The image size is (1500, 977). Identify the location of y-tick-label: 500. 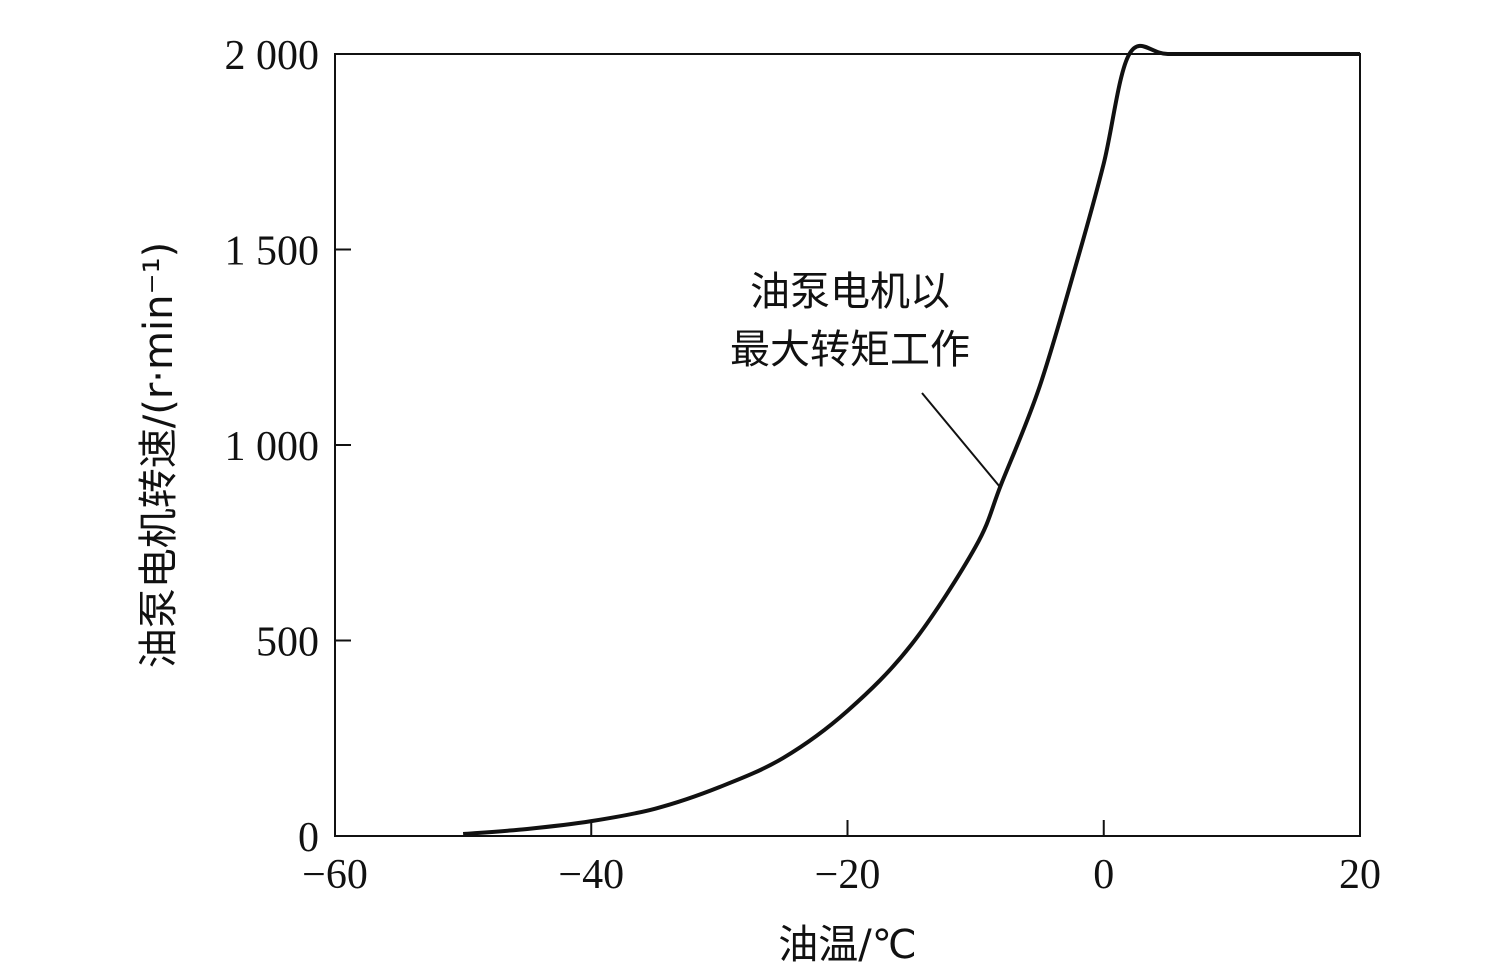
(287, 643).